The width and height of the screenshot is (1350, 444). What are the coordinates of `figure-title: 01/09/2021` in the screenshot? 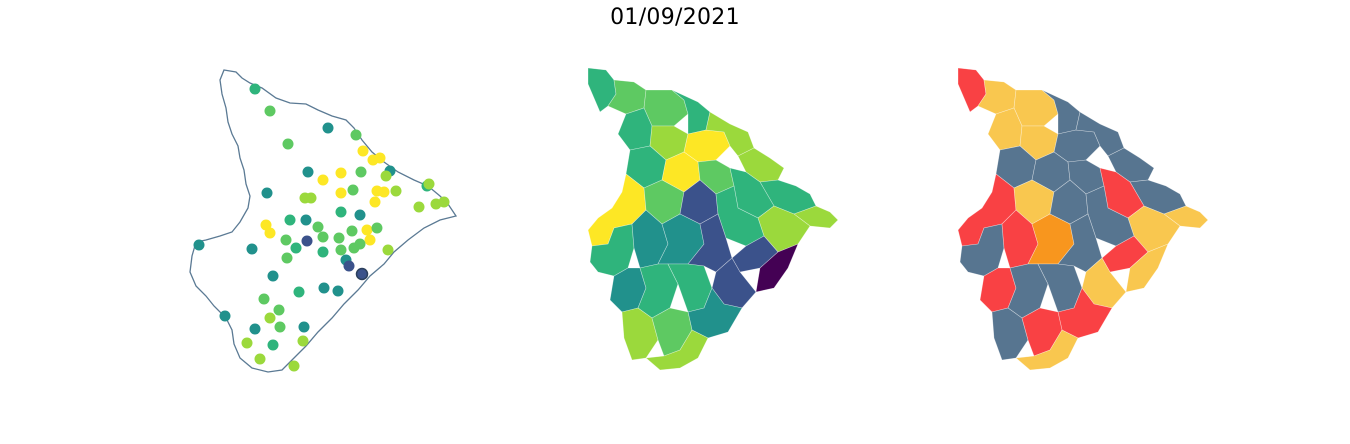 It's located at (675, 17).